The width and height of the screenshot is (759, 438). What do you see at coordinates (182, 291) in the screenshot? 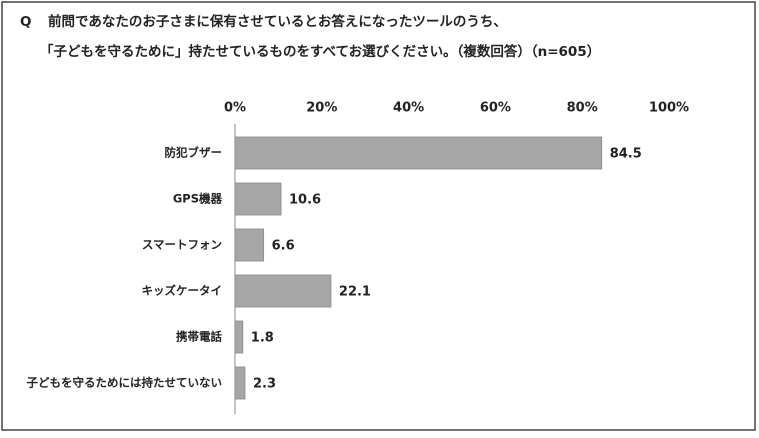
I see `y-tick-label: キッズケータイ` at bounding box center [182, 291].